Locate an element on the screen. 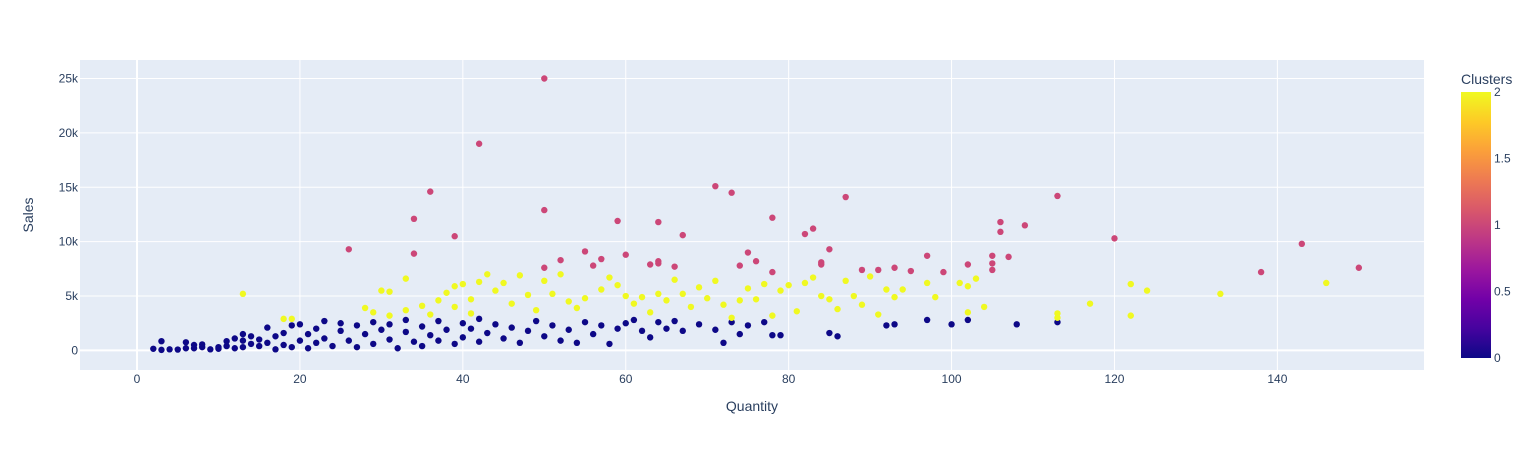 The image size is (1540, 450). x-axis-title: Quantity is located at coordinates (752, 406).